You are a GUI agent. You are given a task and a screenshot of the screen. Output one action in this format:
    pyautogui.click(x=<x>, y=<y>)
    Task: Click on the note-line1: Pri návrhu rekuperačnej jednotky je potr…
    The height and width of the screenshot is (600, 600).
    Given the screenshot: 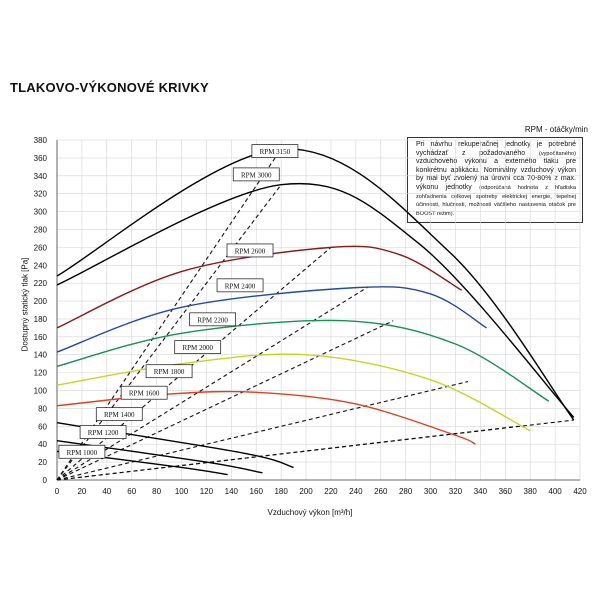 What is the action you would take?
    pyautogui.click(x=496, y=149)
    